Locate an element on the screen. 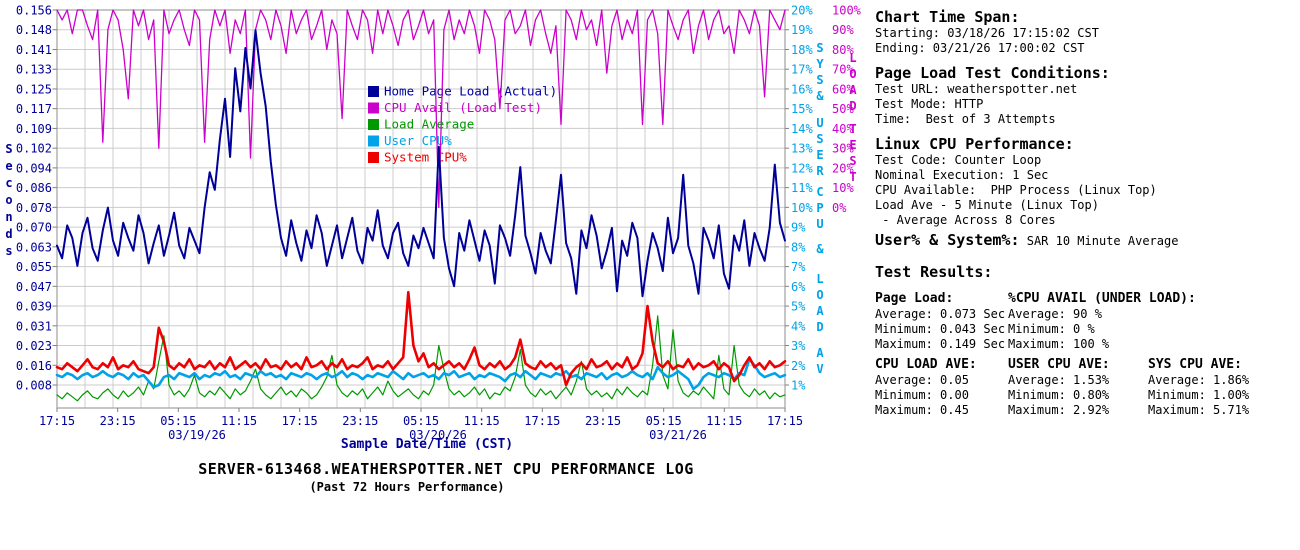  results-value-line: Minimum: 0.80% is located at coordinates (1059, 395).